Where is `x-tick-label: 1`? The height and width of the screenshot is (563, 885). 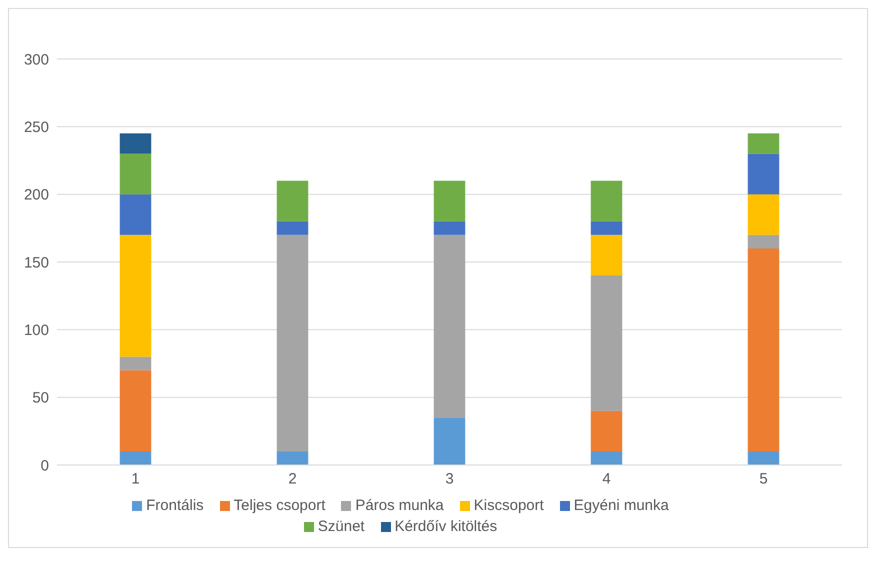 x-tick-label: 1 is located at coordinates (135, 479).